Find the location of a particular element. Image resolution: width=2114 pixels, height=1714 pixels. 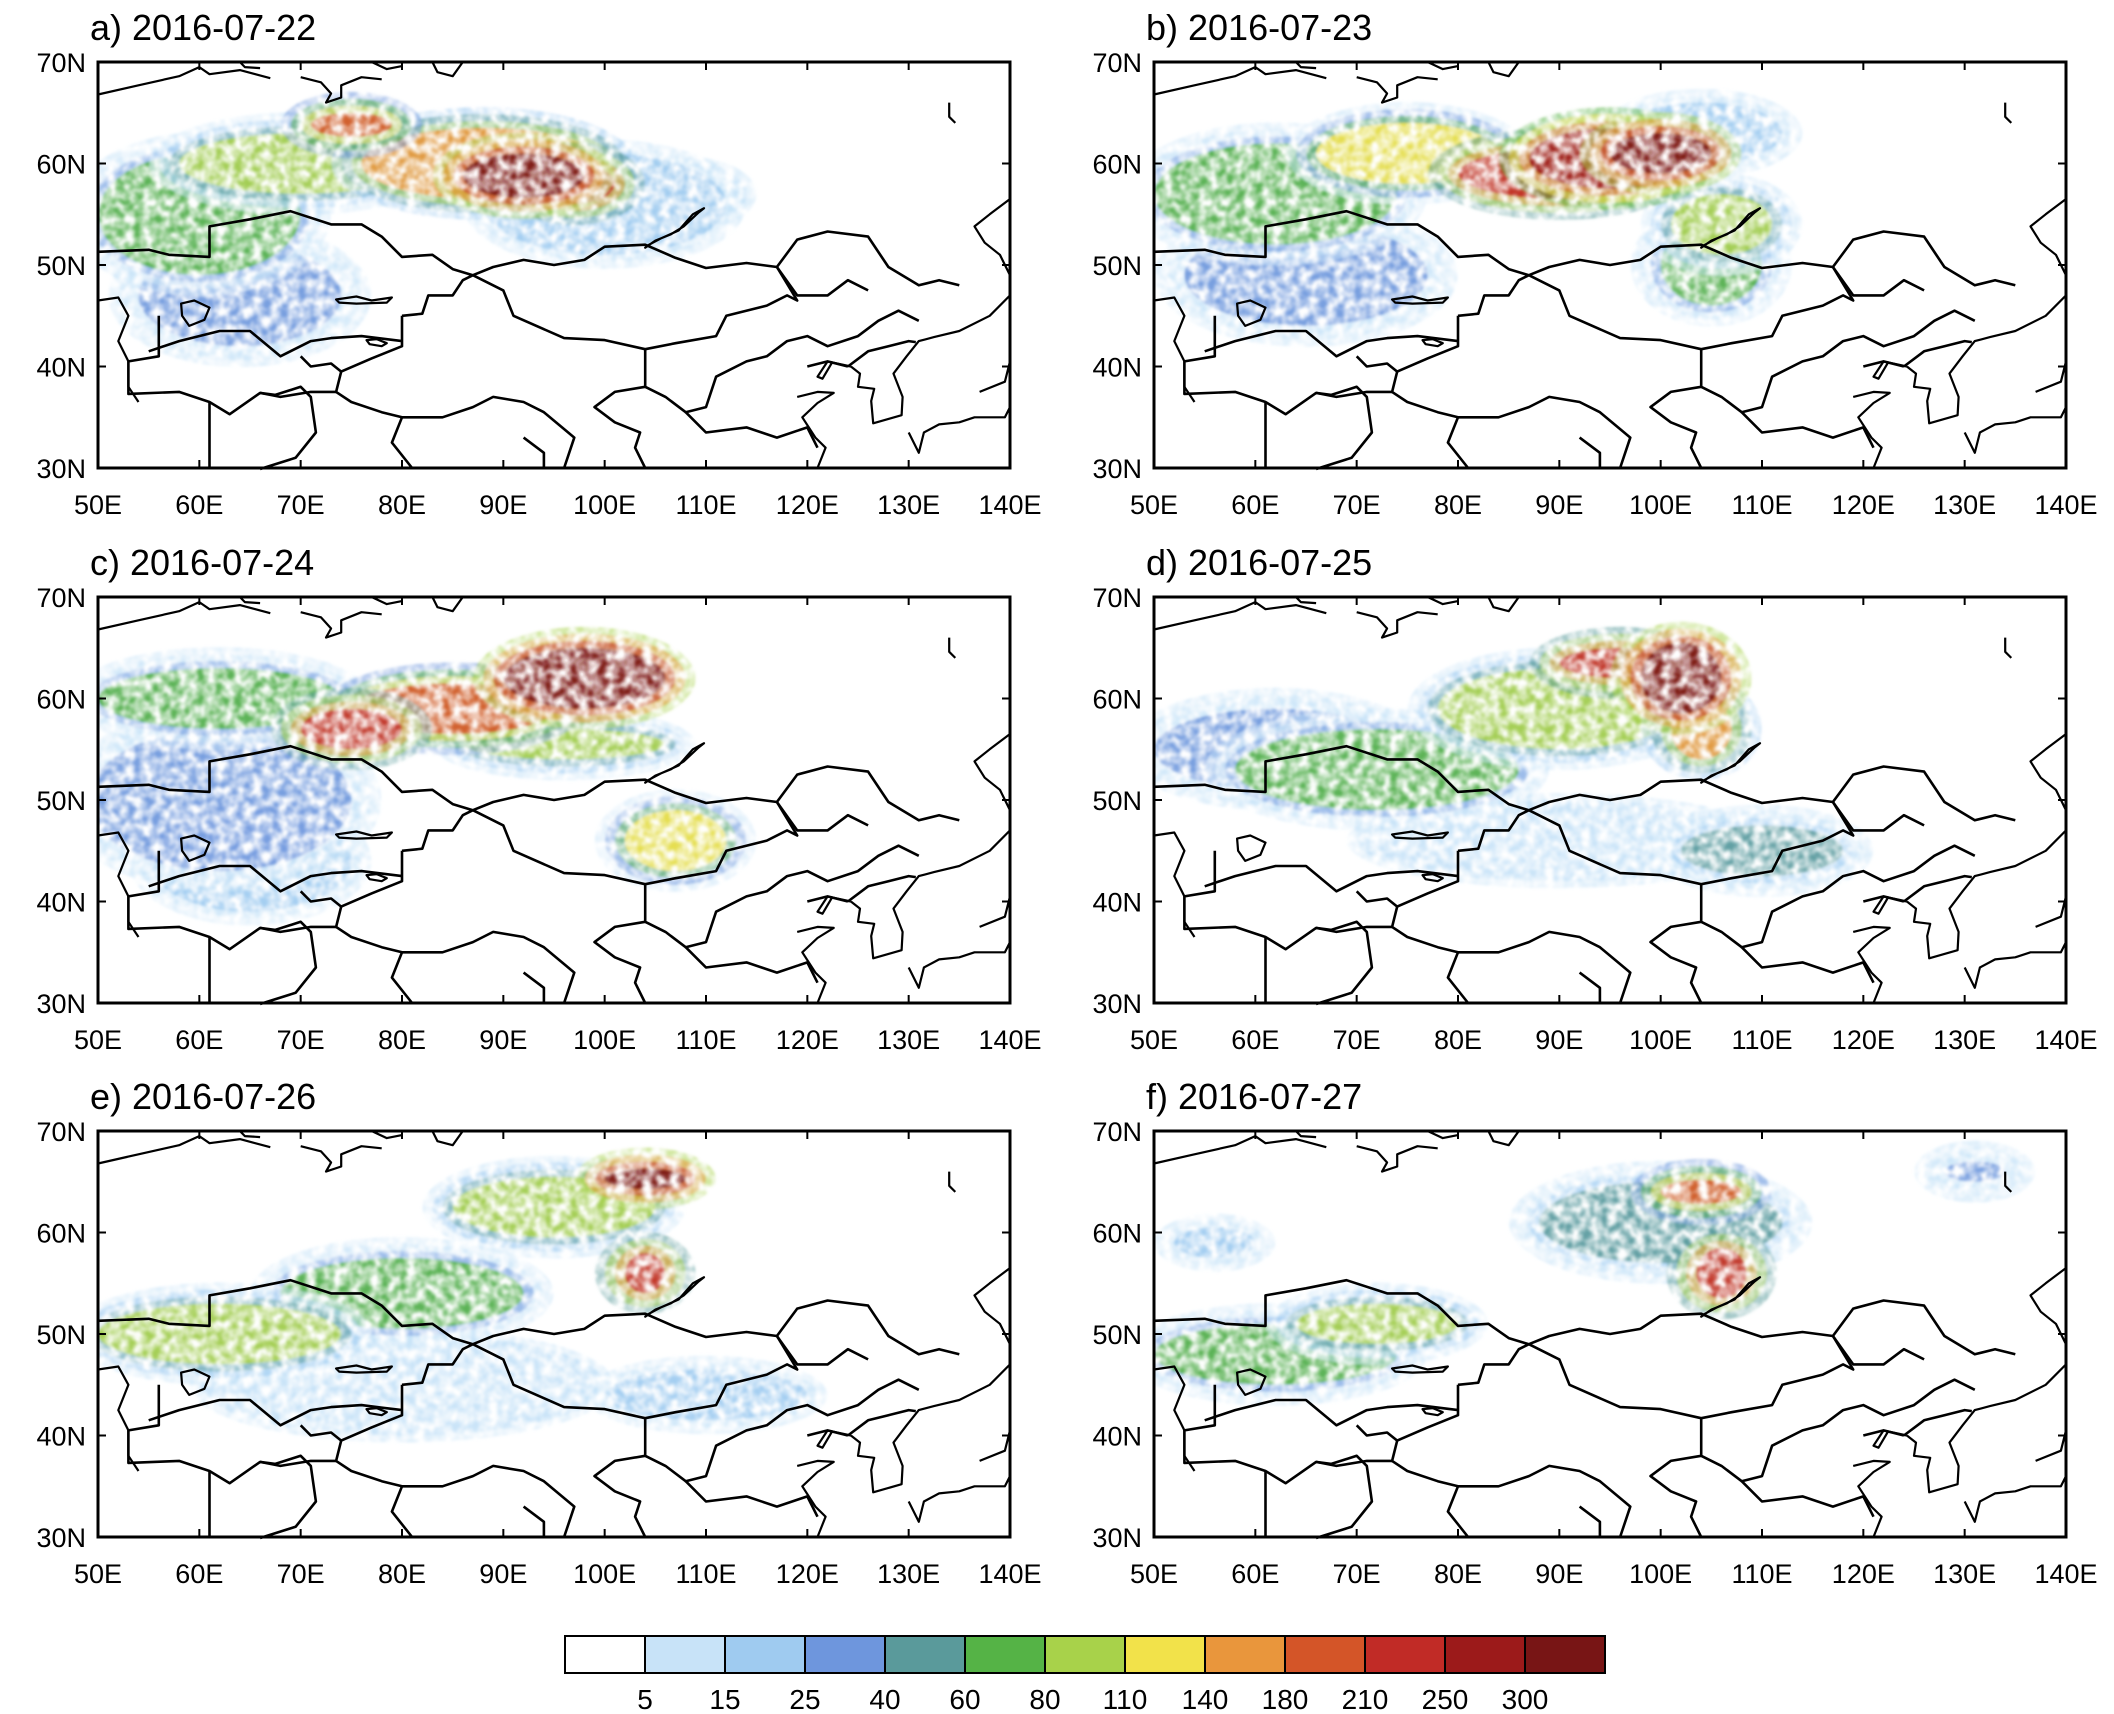

lat-axis-f: 70N 60N 50N 40N 30N is located at coordinates (1579, 1335).